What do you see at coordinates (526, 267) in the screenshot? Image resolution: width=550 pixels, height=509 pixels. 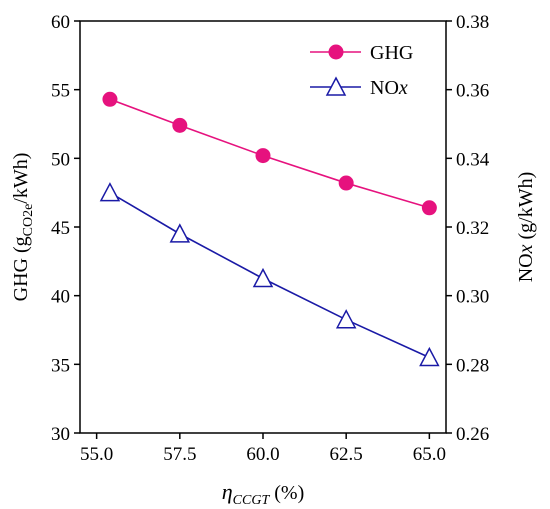 I see `right-y-axis-label-prefix: NO` at bounding box center [526, 267].